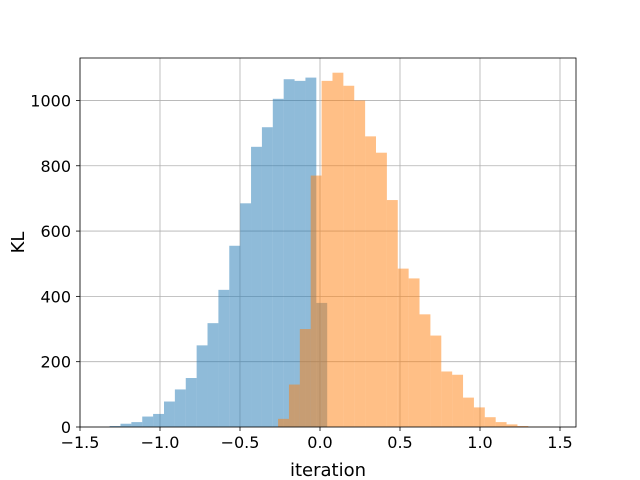 The height and width of the screenshot is (480, 640). I want to click on x-tick-label: −1.5, so click(80, 442).